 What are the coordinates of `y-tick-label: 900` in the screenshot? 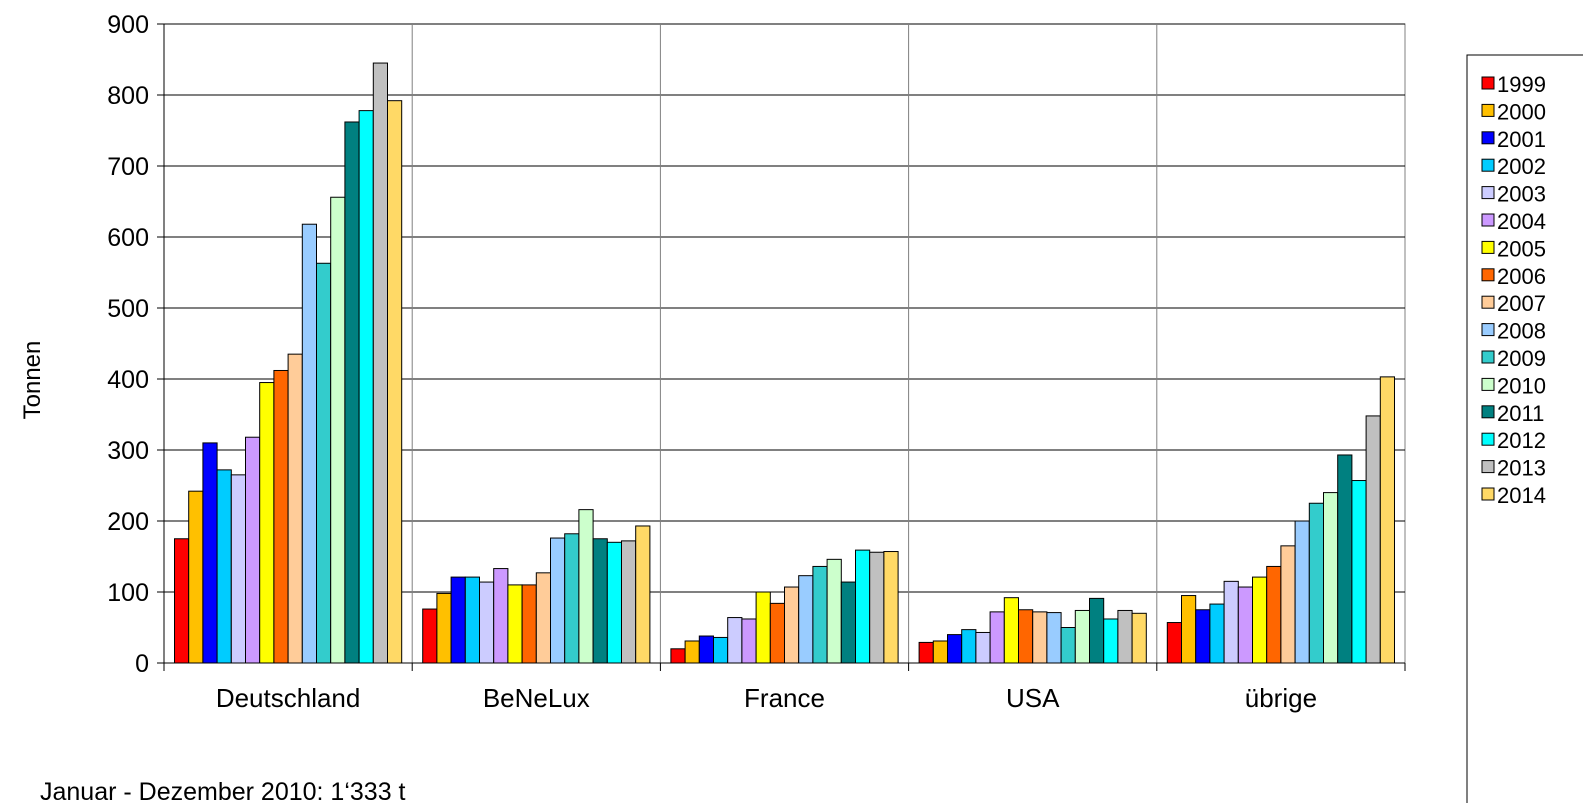 It's located at (128, 25).